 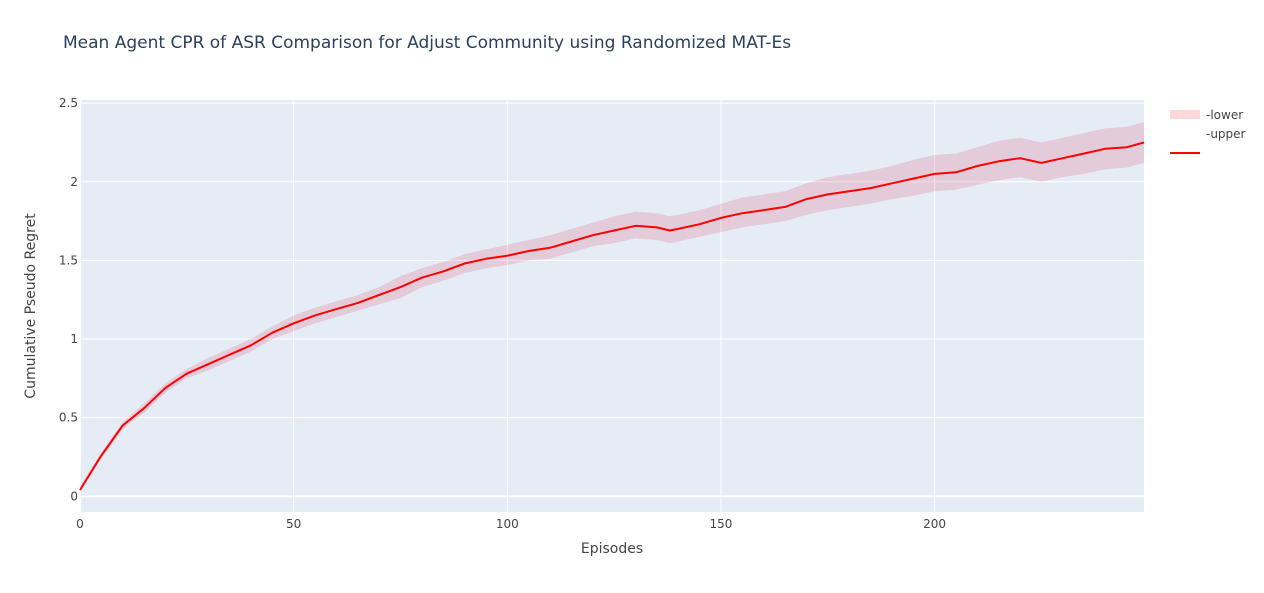 What do you see at coordinates (74, 496) in the screenshot?
I see `y-tick-label: 0` at bounding box center [74, 496].